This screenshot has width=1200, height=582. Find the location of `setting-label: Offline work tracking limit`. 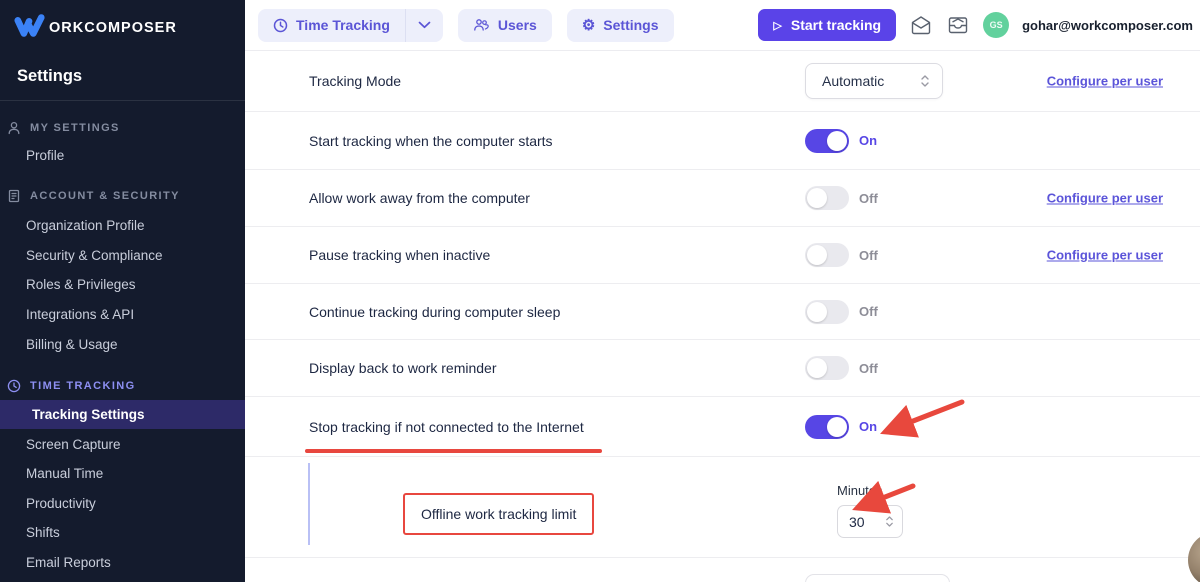

setting-label: Offline work tracking limit is located at coordinates (499, 514).